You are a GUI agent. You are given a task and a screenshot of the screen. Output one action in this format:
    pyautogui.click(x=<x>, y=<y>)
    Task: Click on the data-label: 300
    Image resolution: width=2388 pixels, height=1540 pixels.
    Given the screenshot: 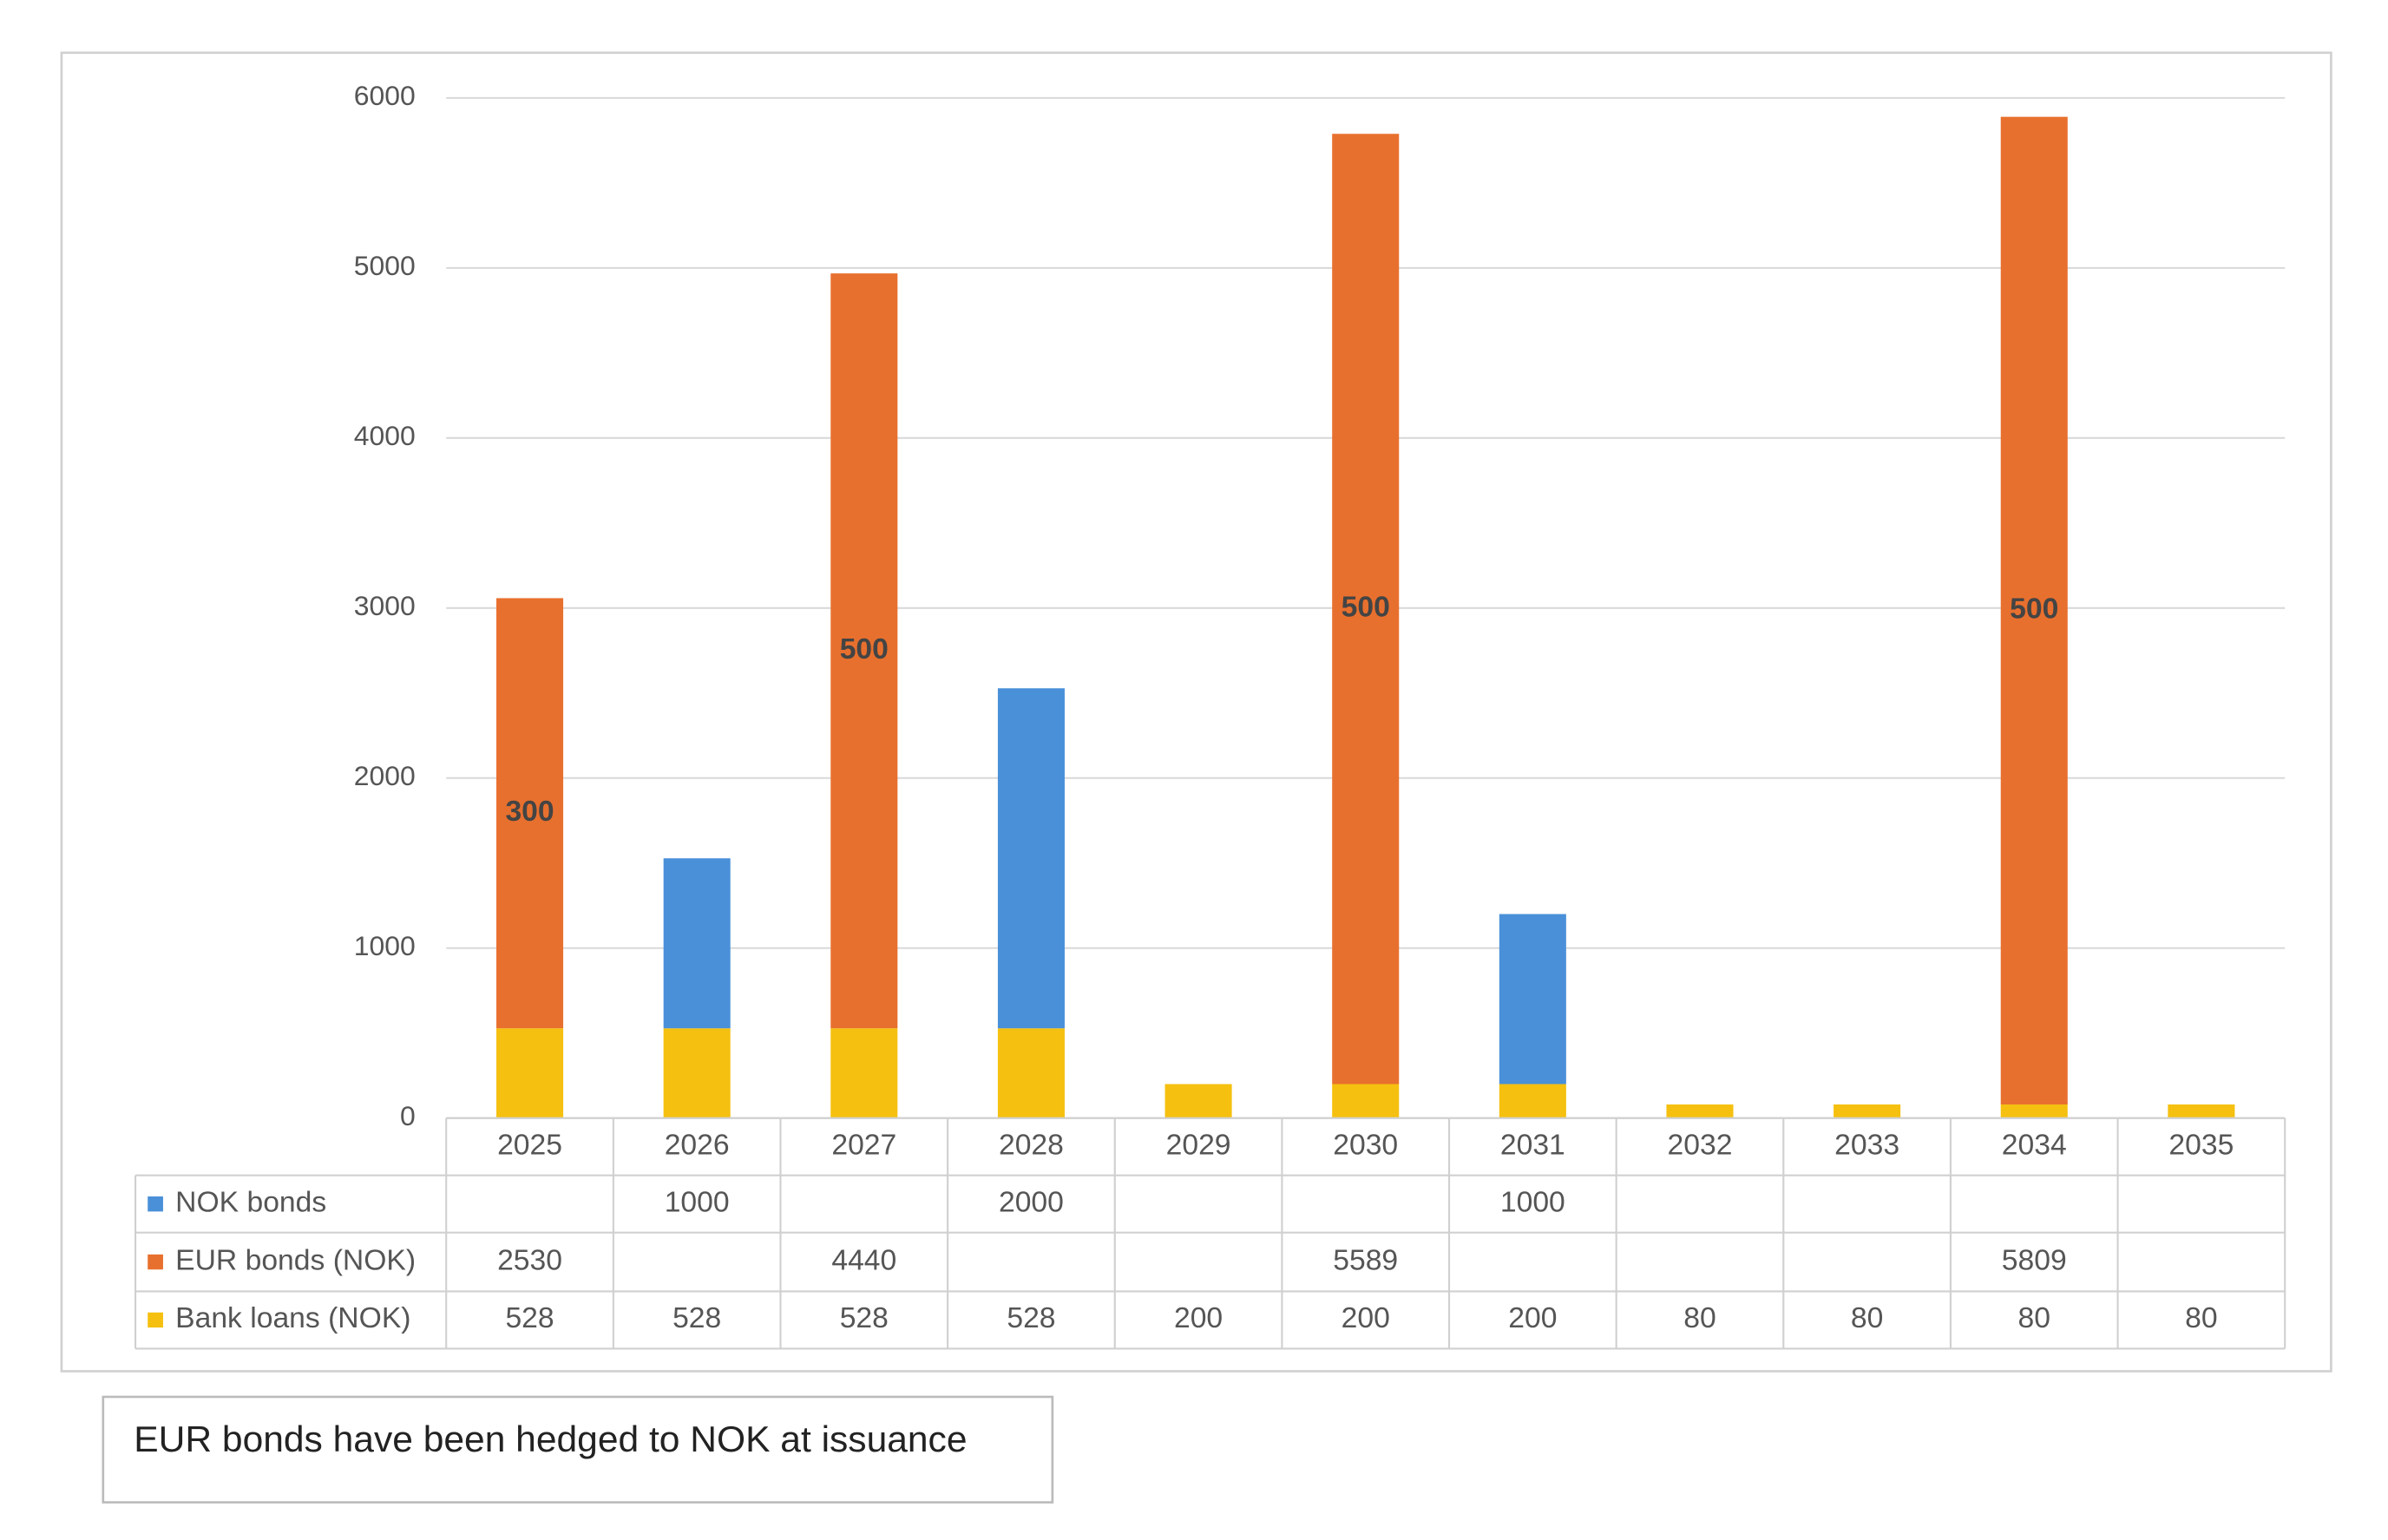 What is the action you would take?
    pyautogui.click(x=529, y=812)
    